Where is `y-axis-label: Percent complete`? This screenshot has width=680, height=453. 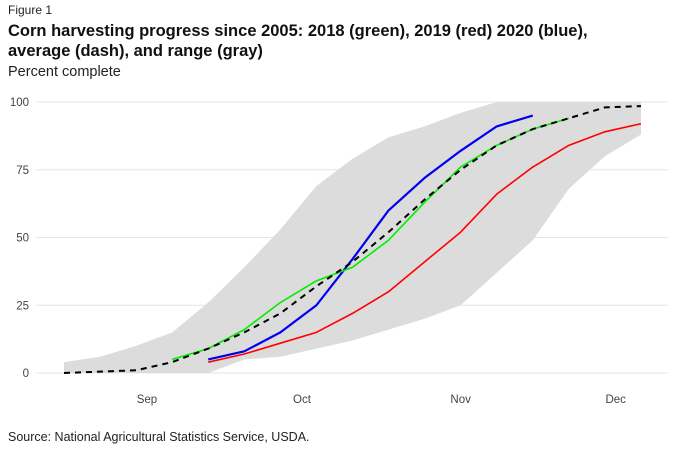
y-axis-label: Percent complete is located at coordinates (64, 72).